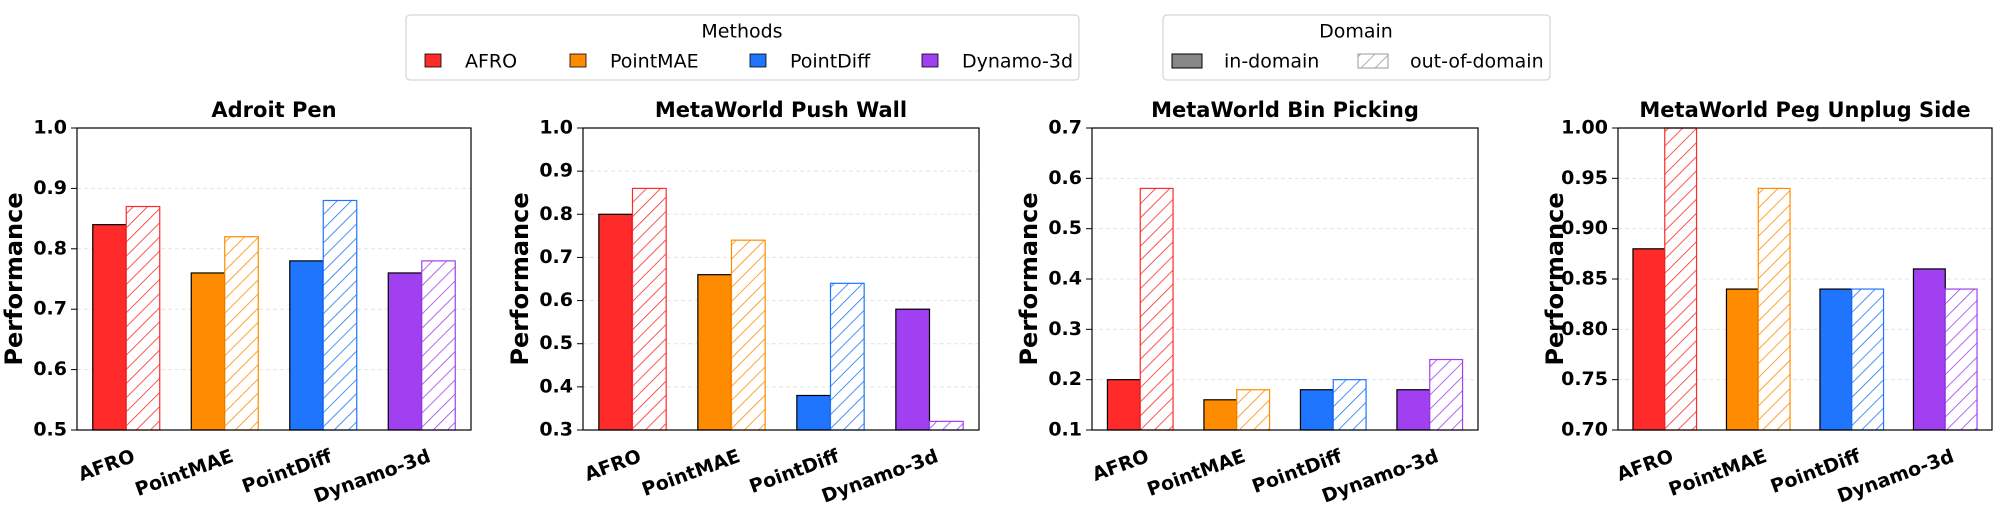 The image size is (2014, 507). What do you see at coordinates (1584, 430) in the screenshot?
I see `y-tick-label: 0.70` at bounding box center [1584, 430].